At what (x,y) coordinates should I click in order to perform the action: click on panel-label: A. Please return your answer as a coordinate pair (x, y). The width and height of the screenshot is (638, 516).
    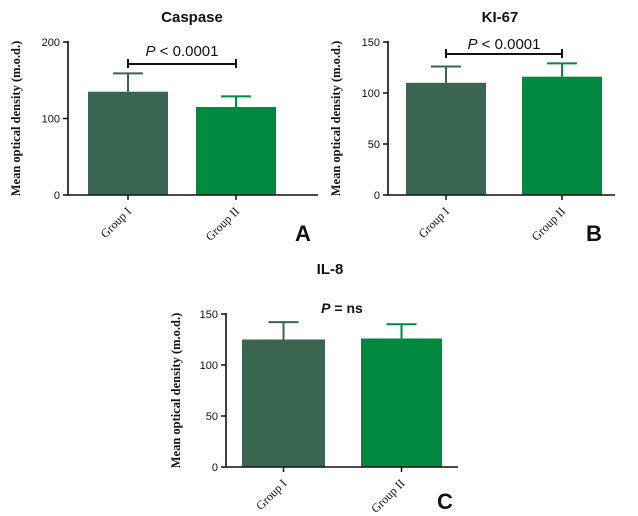
    Looking at the image, I should click on (303, 233).